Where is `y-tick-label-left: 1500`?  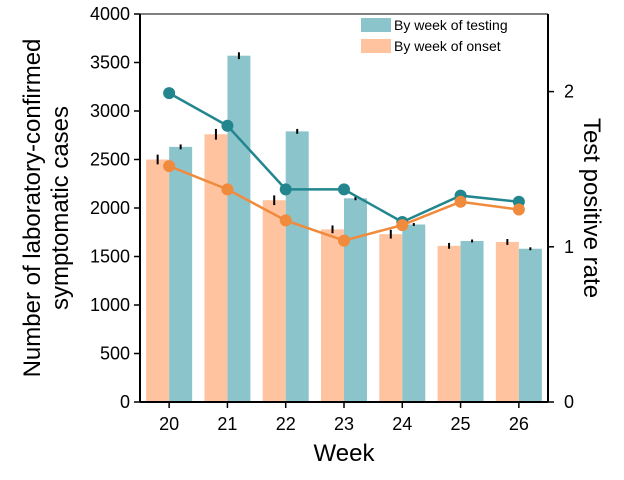 y-tick-label-left: 1500 is located at coordinates (110, 257).